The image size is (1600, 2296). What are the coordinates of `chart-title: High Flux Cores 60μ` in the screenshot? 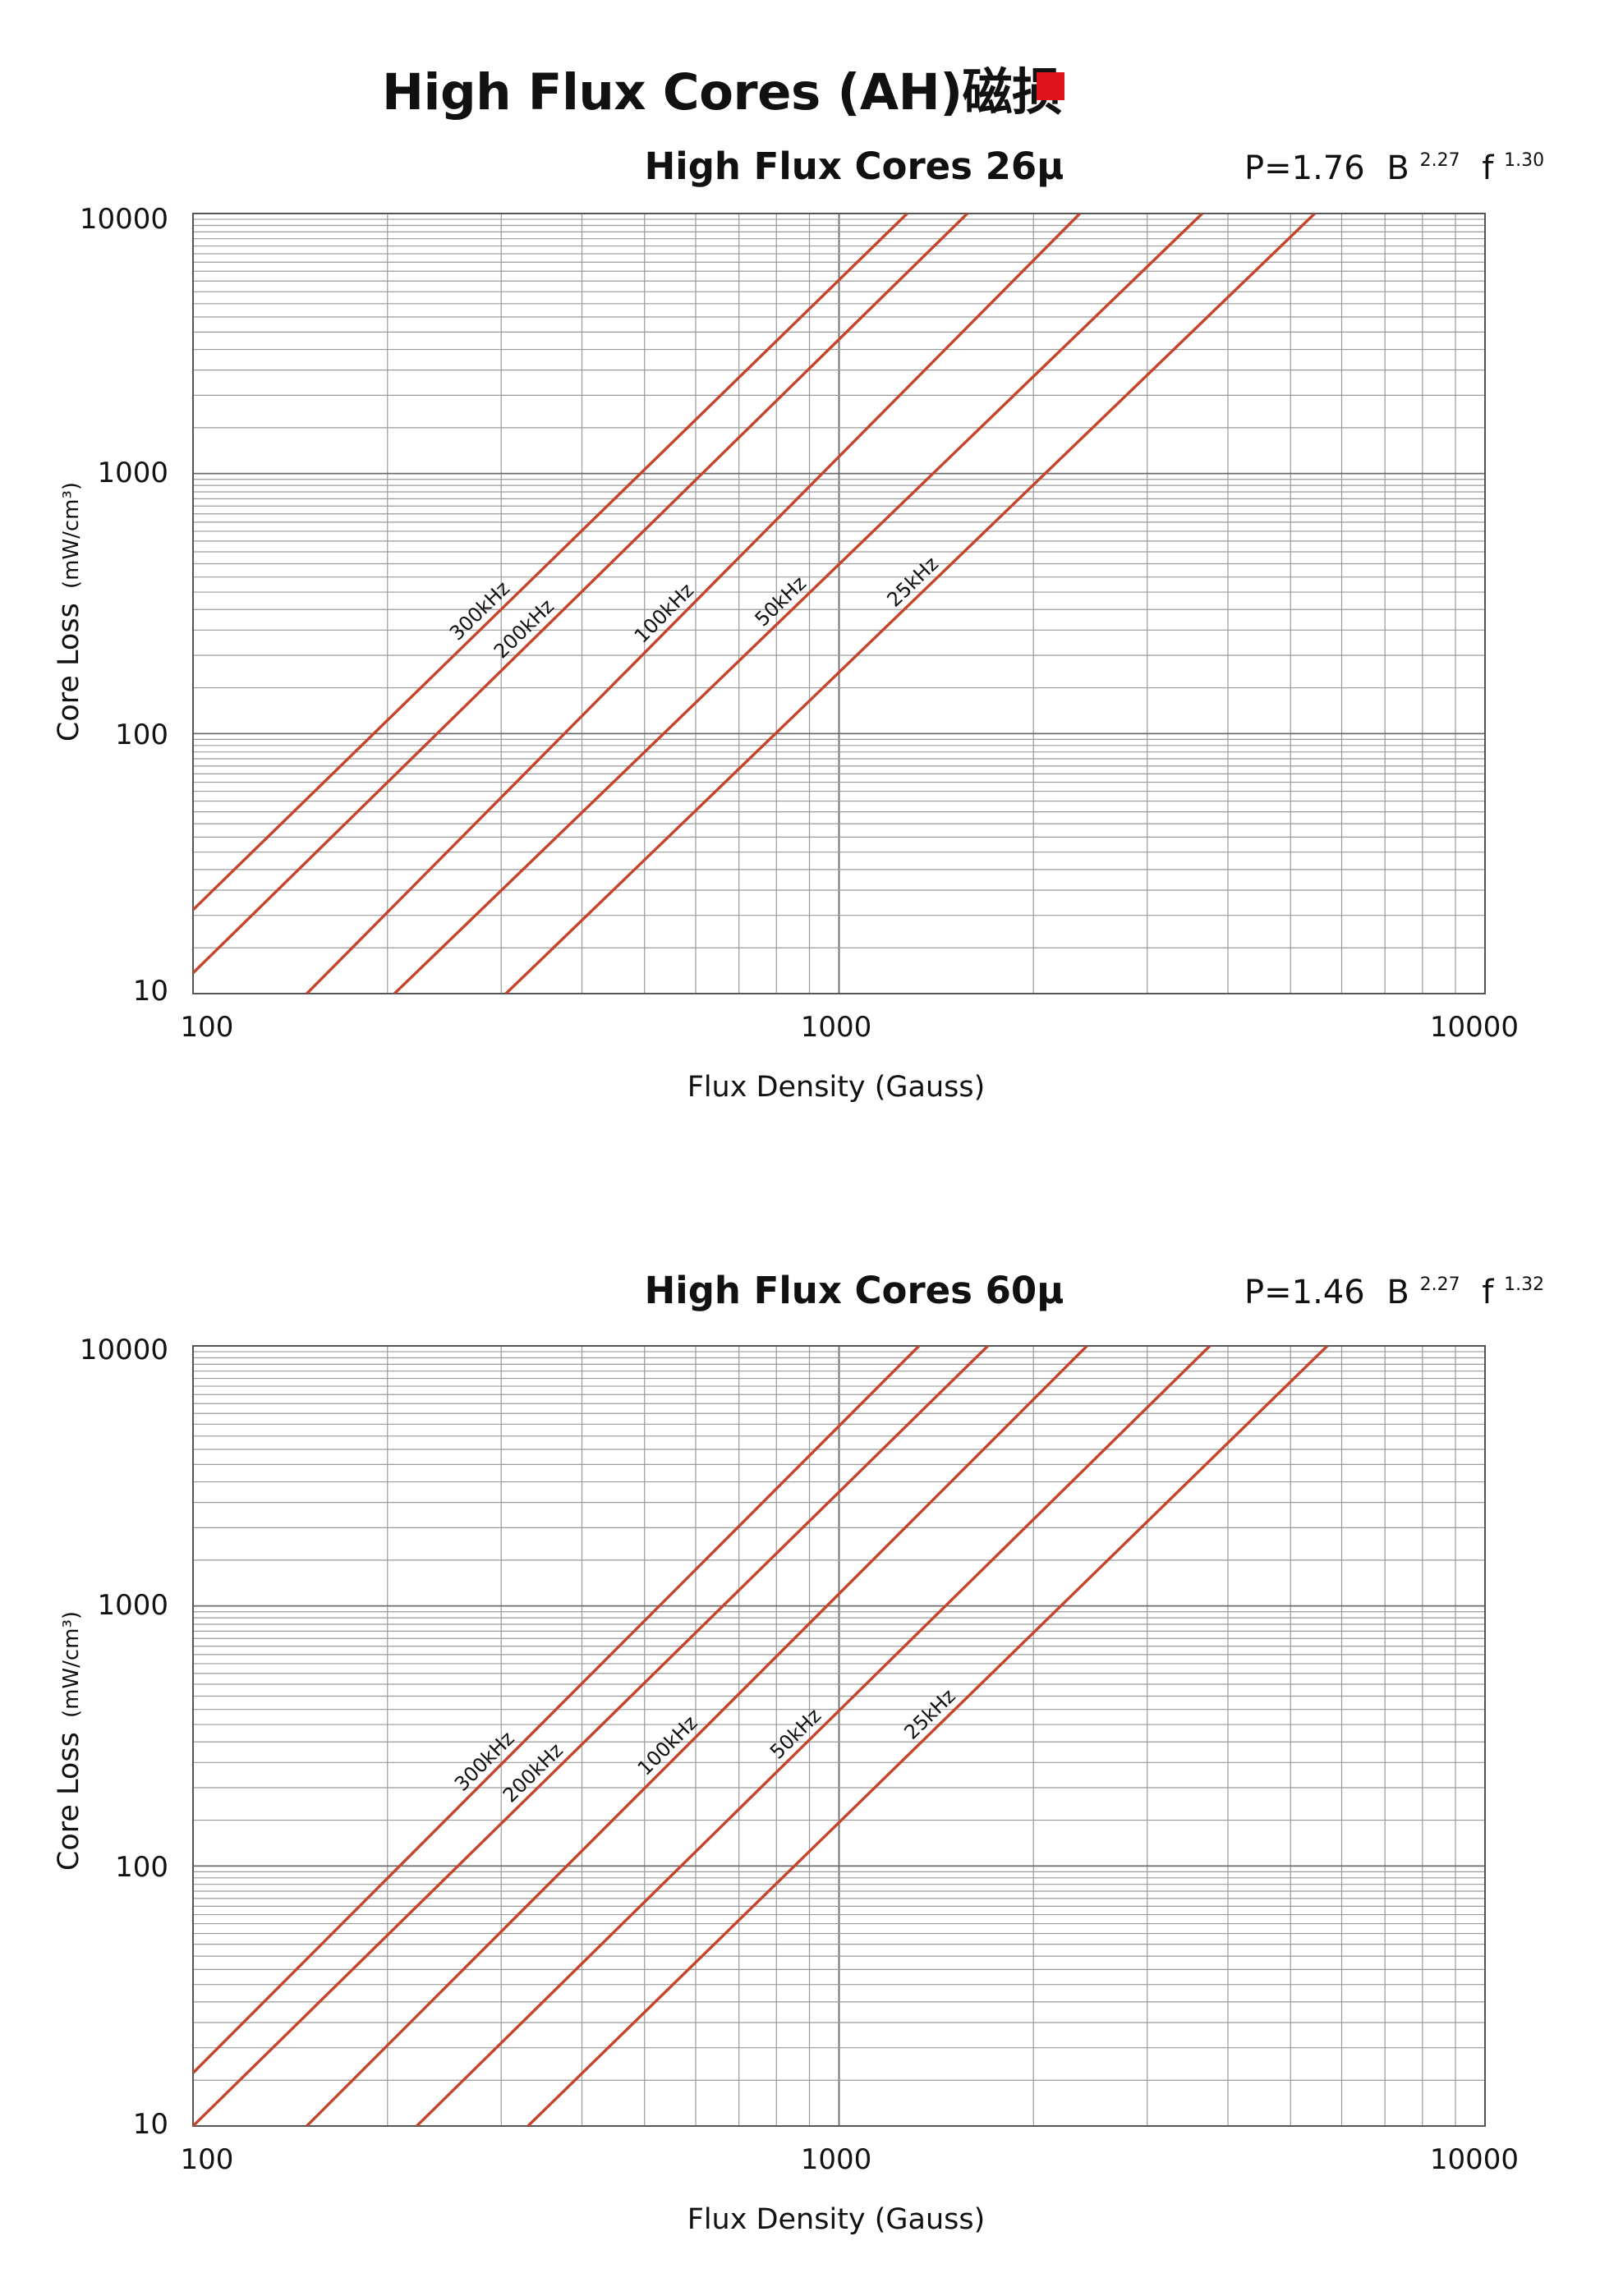 It's located at (854, 1290).